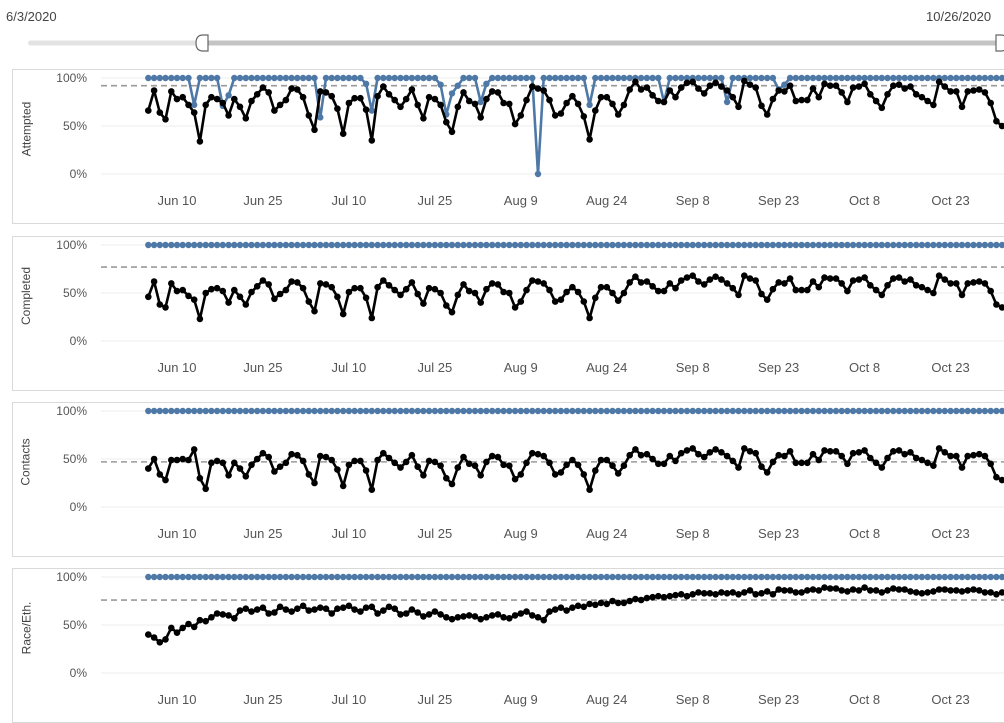 The height and width of the screenshot is (723, 1004). What do you see at coordinates (999, 43) in the screenshot?
I see `slider-end-handle` at bounding box center [999, 43].